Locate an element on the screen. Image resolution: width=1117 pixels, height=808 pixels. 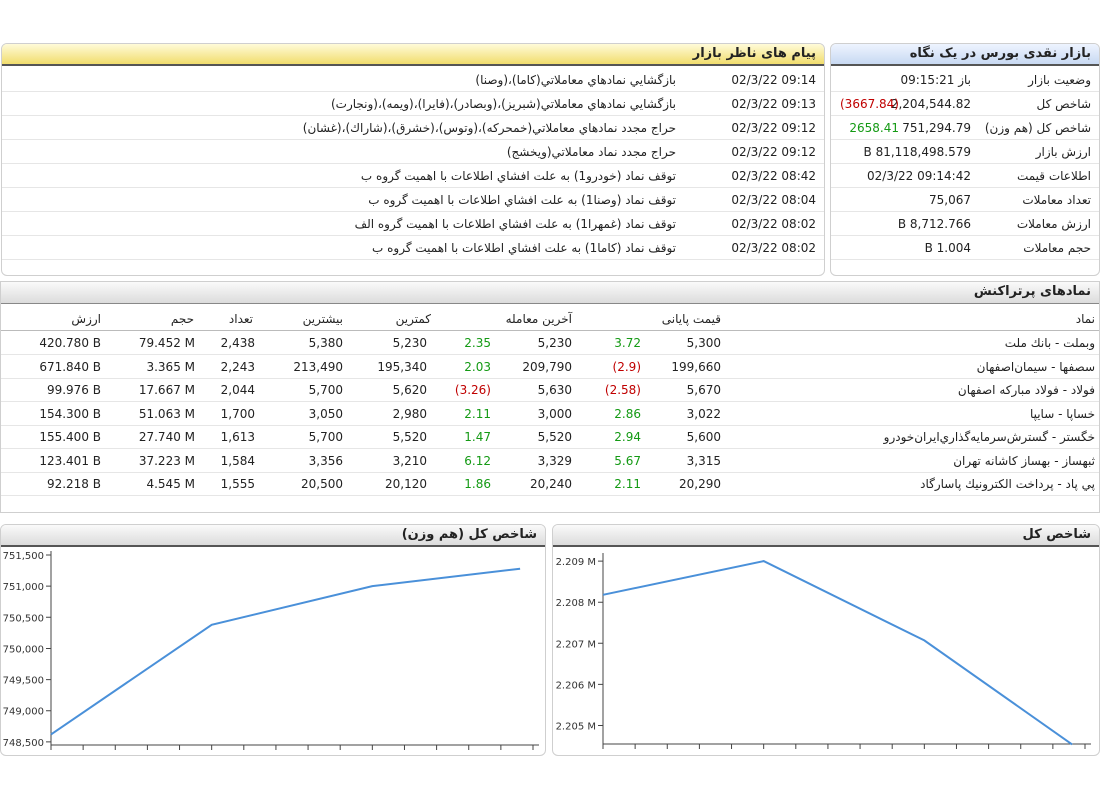
trade-volume: 4.545 M is located at coordinates (170, 484).